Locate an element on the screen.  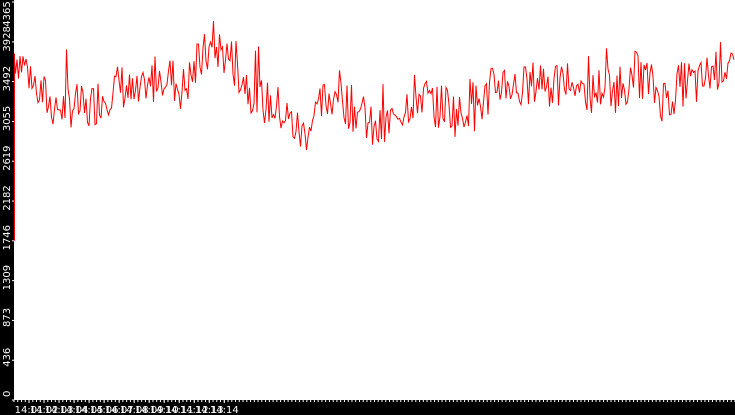
x-axis-bar is located at coordinates (367, 407).